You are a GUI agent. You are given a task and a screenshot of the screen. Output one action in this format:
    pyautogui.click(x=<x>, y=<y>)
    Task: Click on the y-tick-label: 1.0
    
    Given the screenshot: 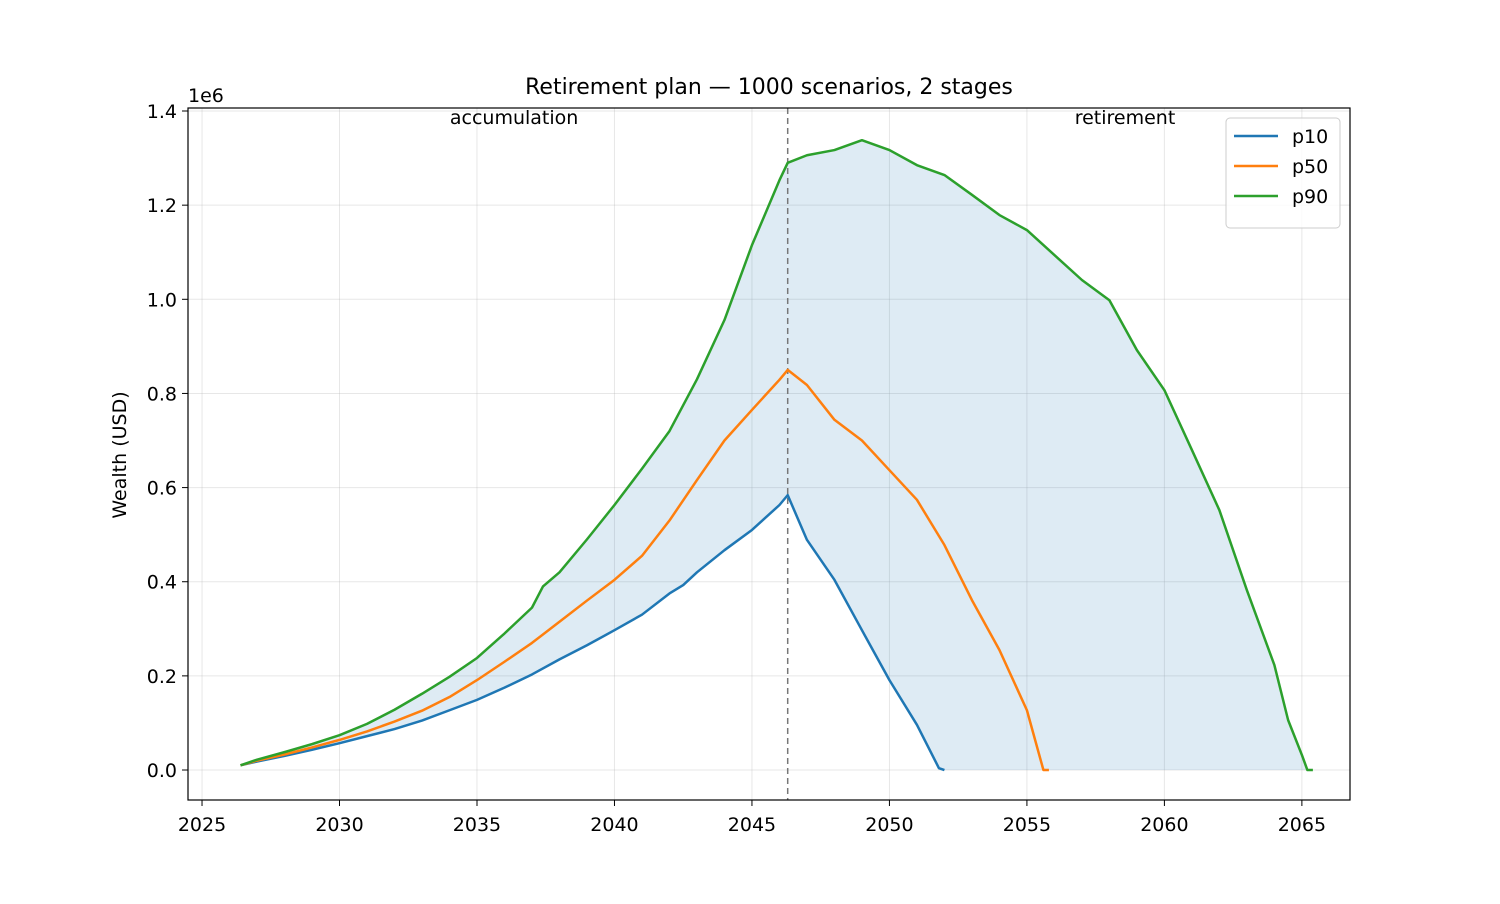 What is the action you would take?
    pyautogui.click(x=162, y=300)
    